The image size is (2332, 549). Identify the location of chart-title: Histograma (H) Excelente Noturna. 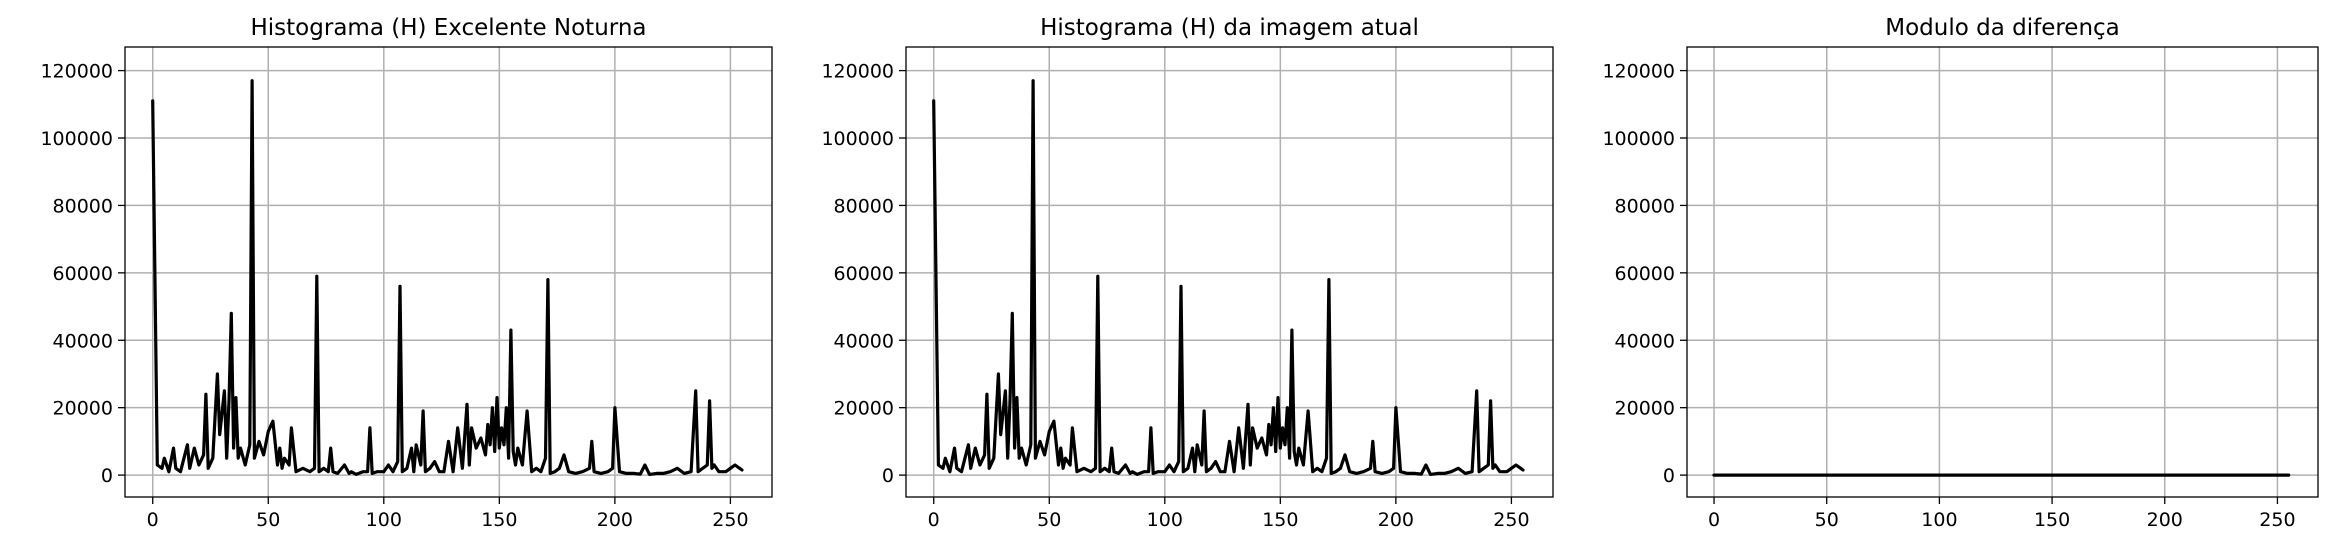
(449, 28).